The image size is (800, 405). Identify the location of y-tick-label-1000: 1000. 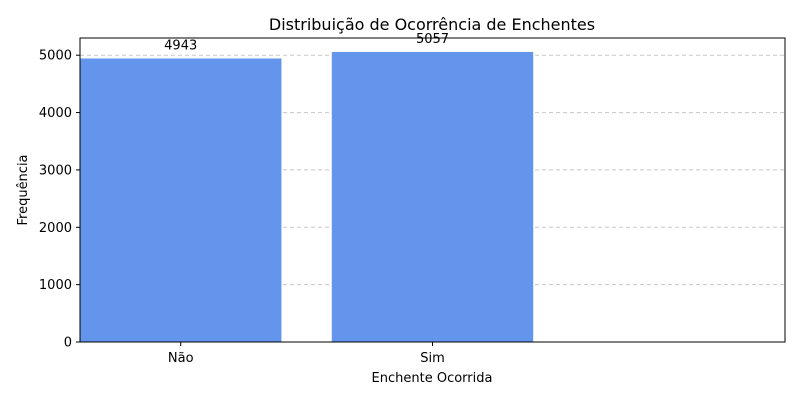
(55, 285).